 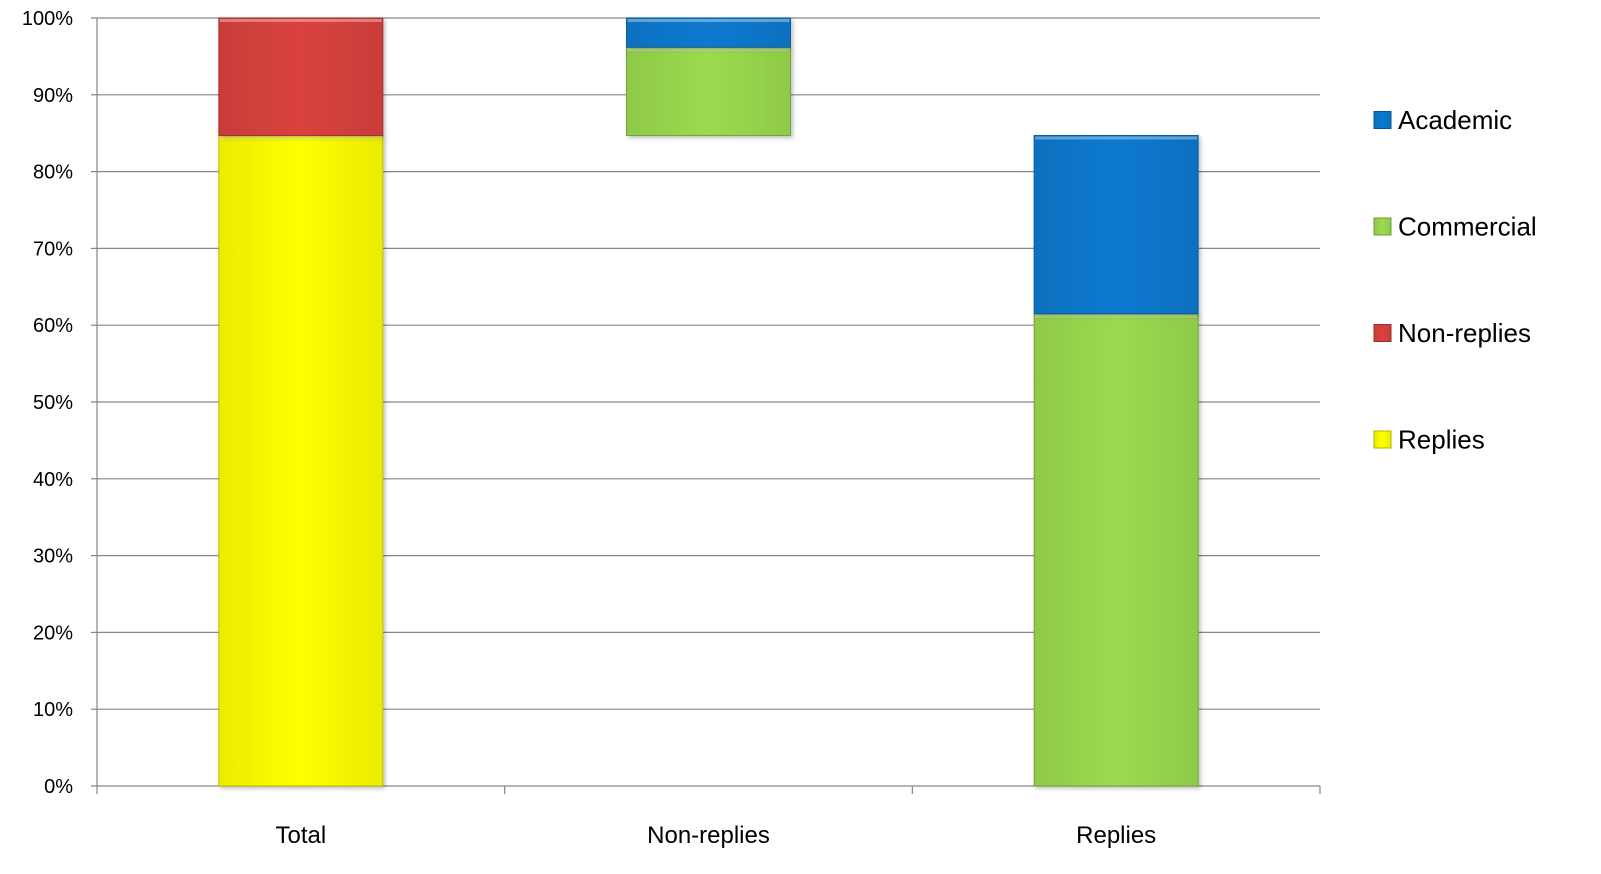 I want to click on y-tick-label: 20%, so click(x=53, y=633).